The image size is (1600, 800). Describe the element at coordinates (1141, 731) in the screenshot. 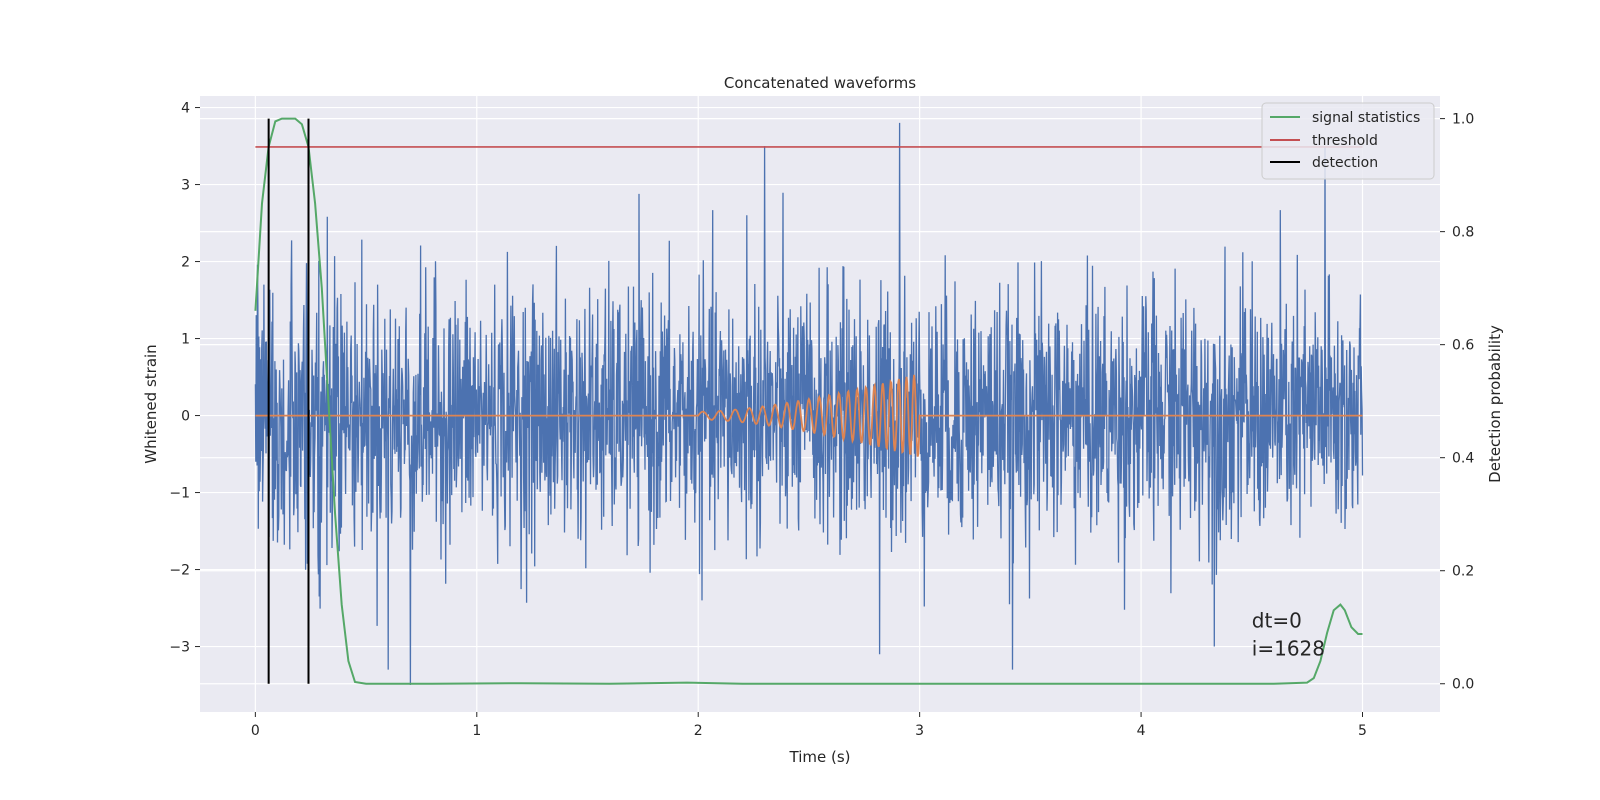

I see `x-tick-label: 4` at that location.